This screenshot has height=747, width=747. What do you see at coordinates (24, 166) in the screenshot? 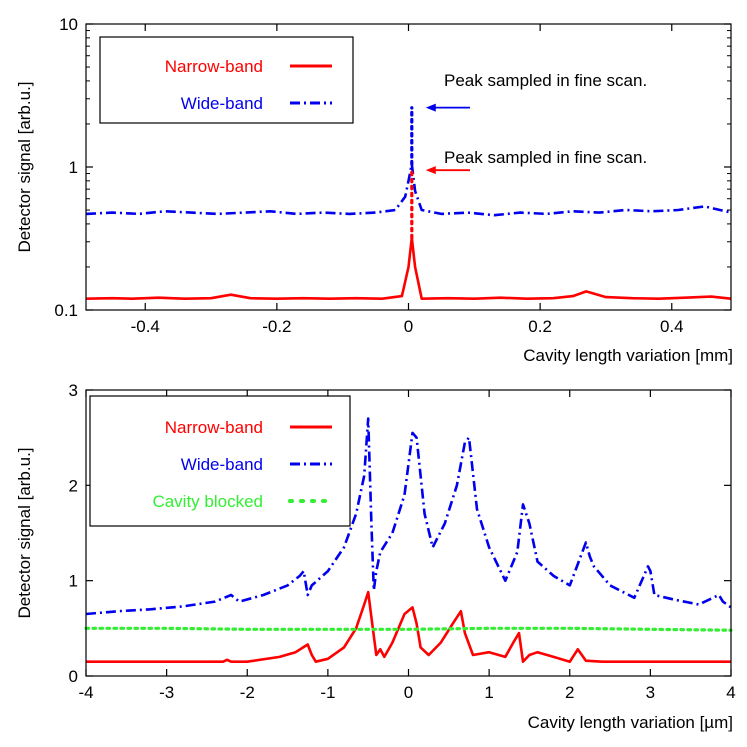
I see `top-y-axis-title: Detector signal [arb.u.]` at bounding box center [24, 166].